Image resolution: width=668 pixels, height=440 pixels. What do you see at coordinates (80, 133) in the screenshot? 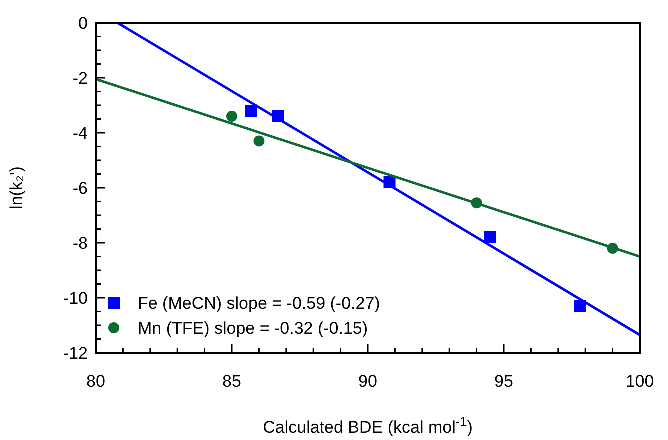
I see `y-tick-label: -4` at bounding box center [80, 133].